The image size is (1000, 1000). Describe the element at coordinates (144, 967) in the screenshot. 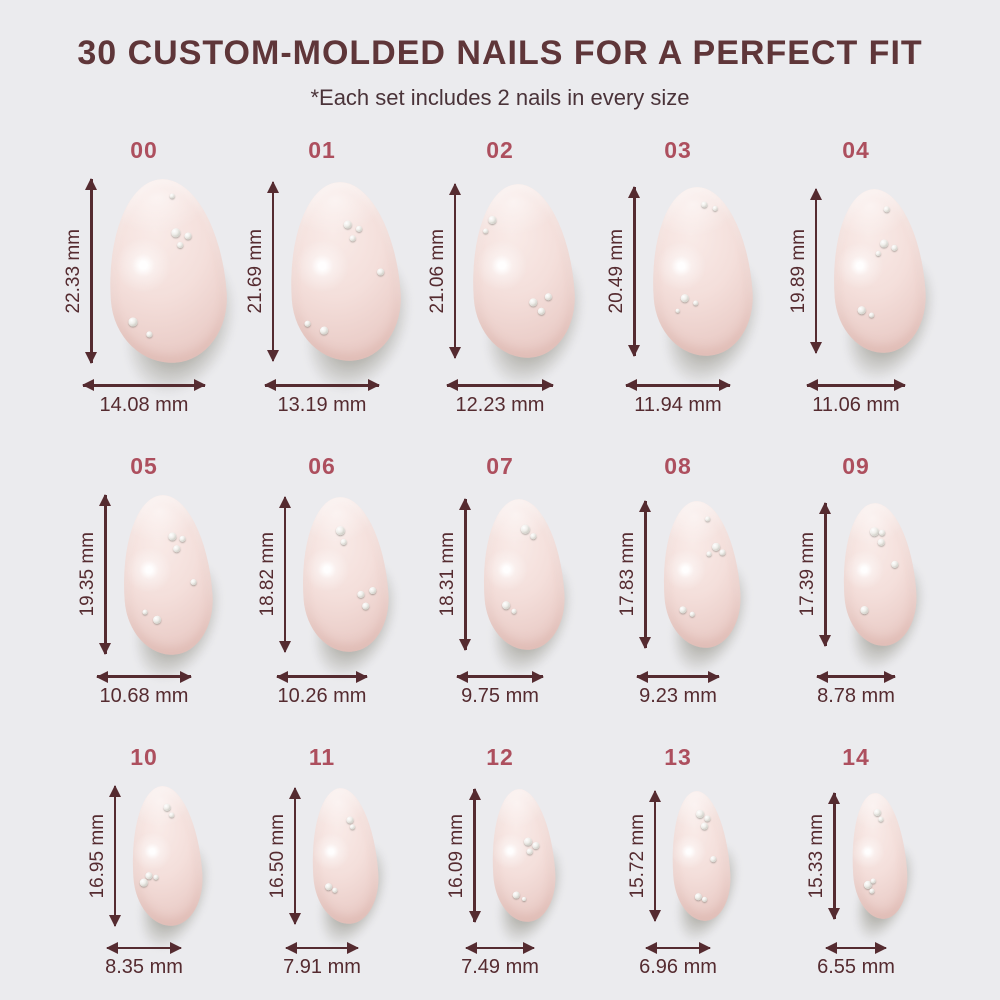

I see `width-measurement-label: 8.35 mm` at that location.